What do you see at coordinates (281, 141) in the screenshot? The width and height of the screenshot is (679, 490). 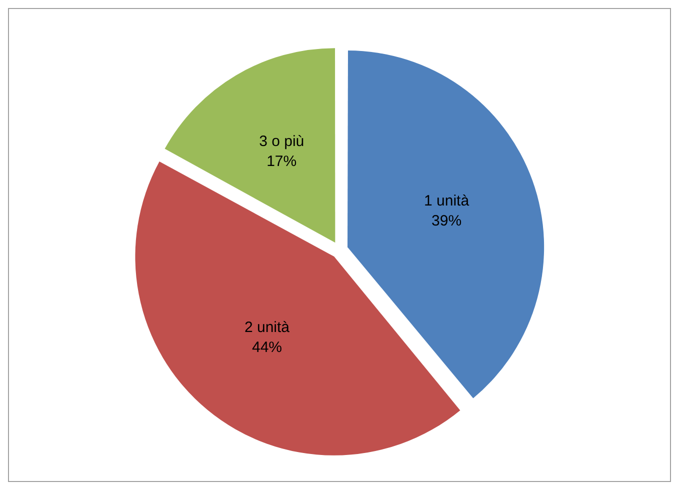 I see `slice-label: 3 o più` at bounding box center [281, 141].